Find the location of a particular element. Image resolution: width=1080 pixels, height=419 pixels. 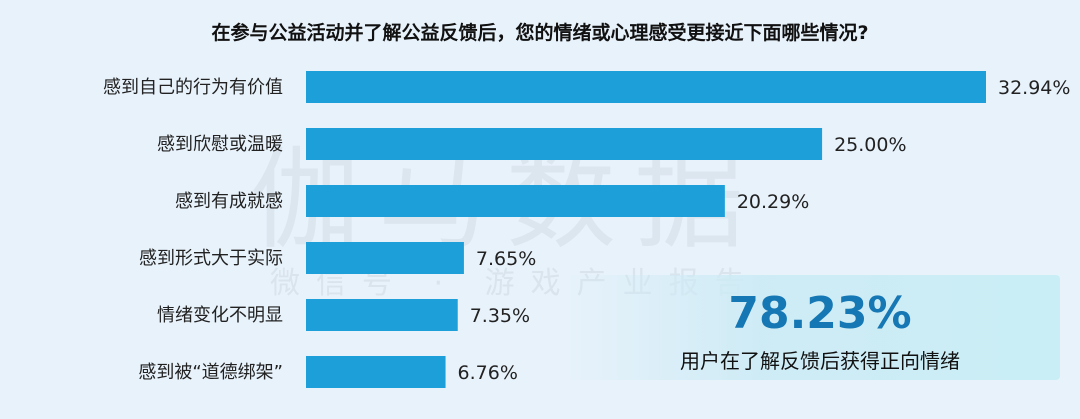

value-label: 6.76% is located at coordinates (488, 373).